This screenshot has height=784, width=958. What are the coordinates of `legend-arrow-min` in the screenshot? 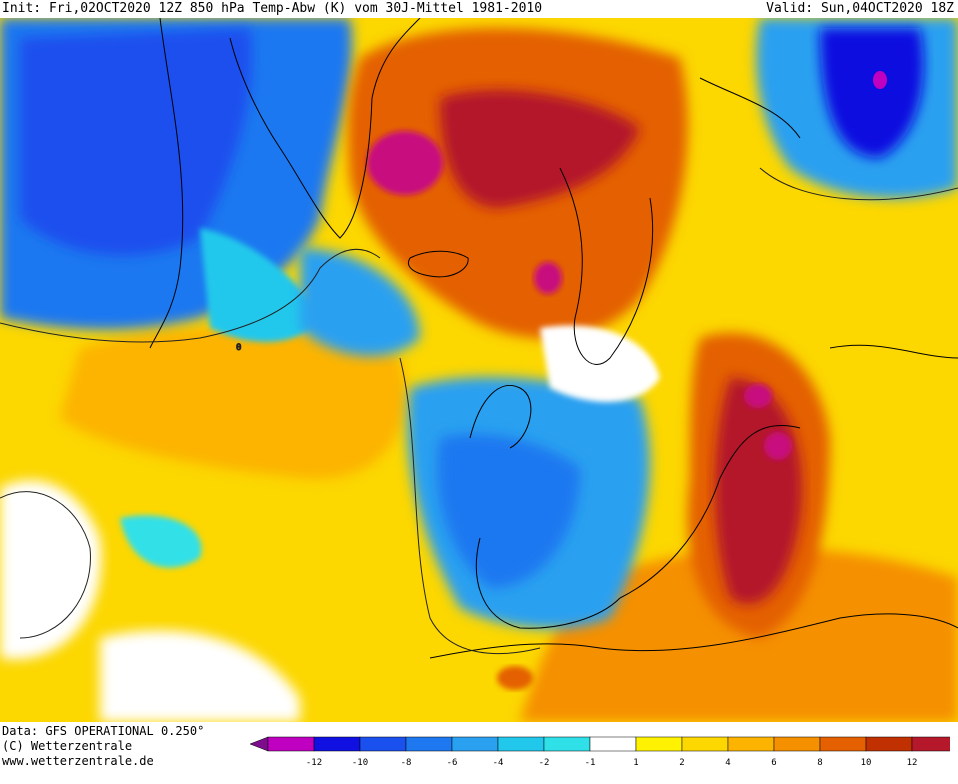 It's located at (259, 744).